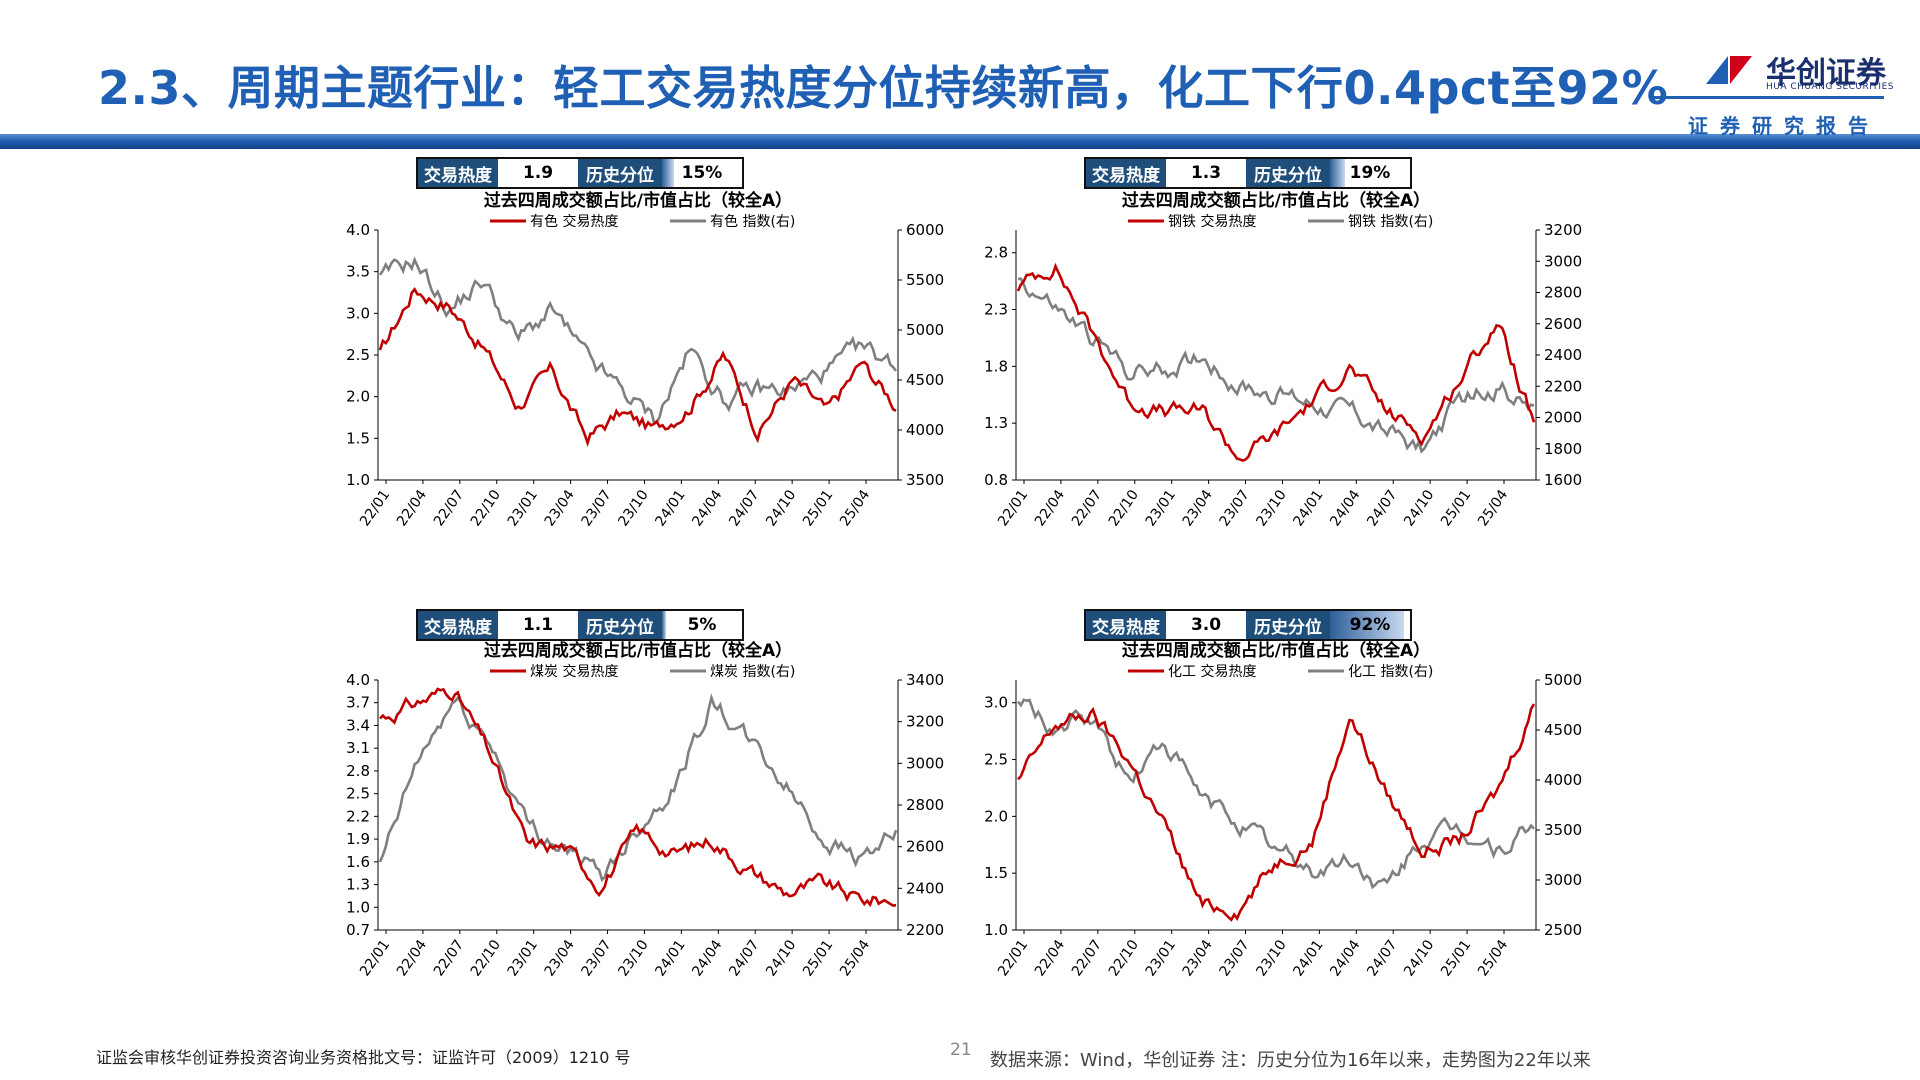 The image size is (1920, 1080). What do you see at coordinates (996, 480) in the screenshot?
I see `y-tick-label: 0.8` at bounding box center [996, 480].